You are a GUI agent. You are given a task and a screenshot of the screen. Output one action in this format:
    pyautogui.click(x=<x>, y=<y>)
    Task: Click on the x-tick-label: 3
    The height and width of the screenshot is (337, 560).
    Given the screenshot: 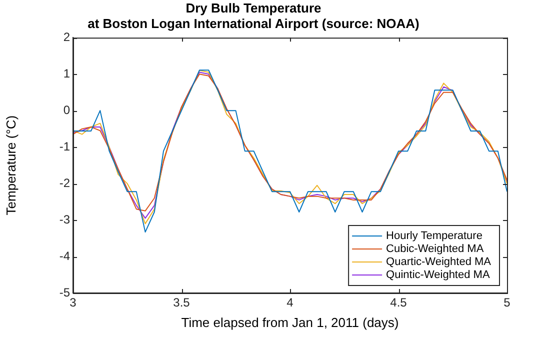 What is the action you would take?
    pyautogui.click(x=73, y=303)
    